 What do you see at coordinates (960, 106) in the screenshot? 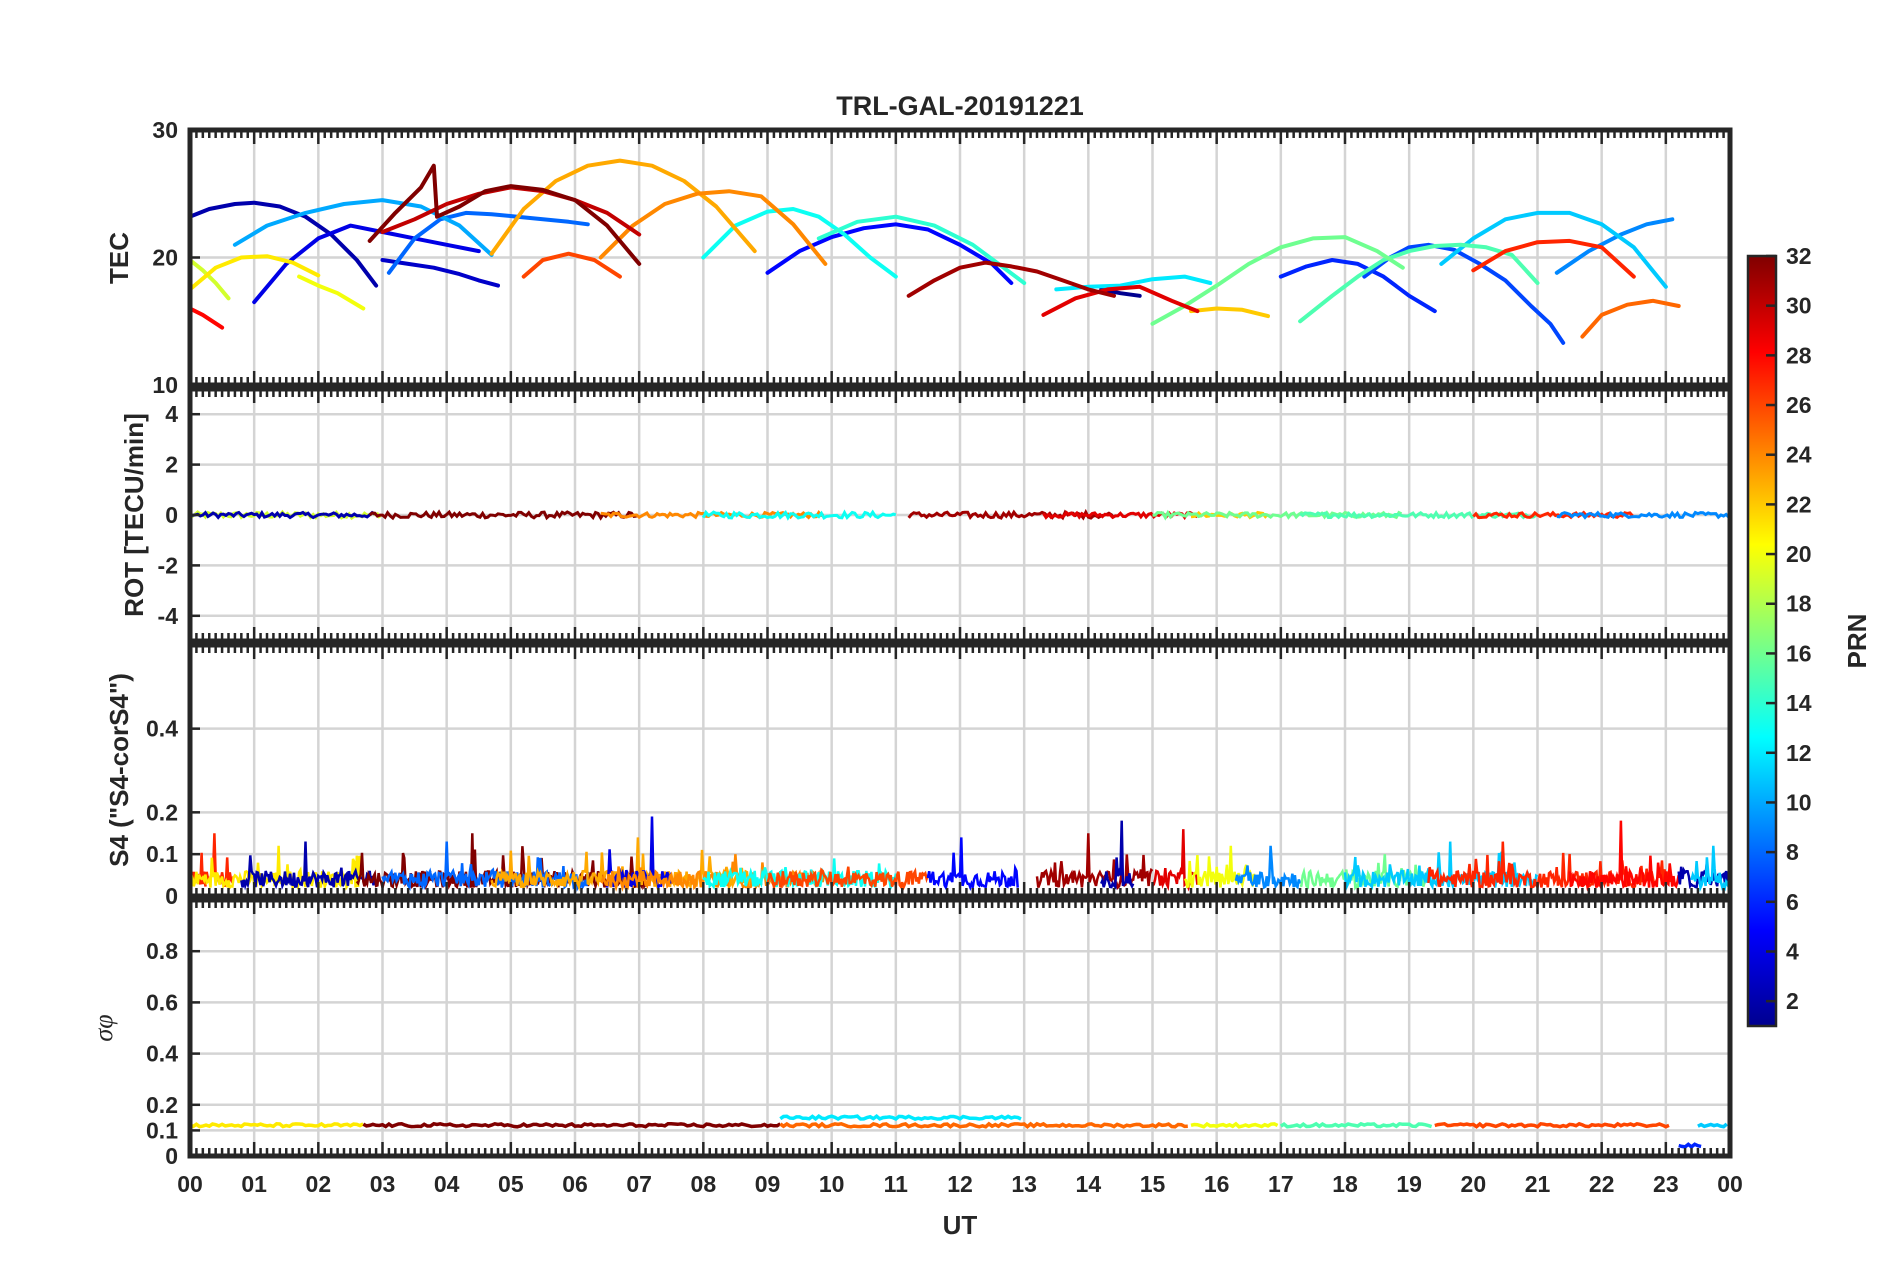
I see `chart-title: TRL-GAL-20191221` at bounding box center [960, 106].